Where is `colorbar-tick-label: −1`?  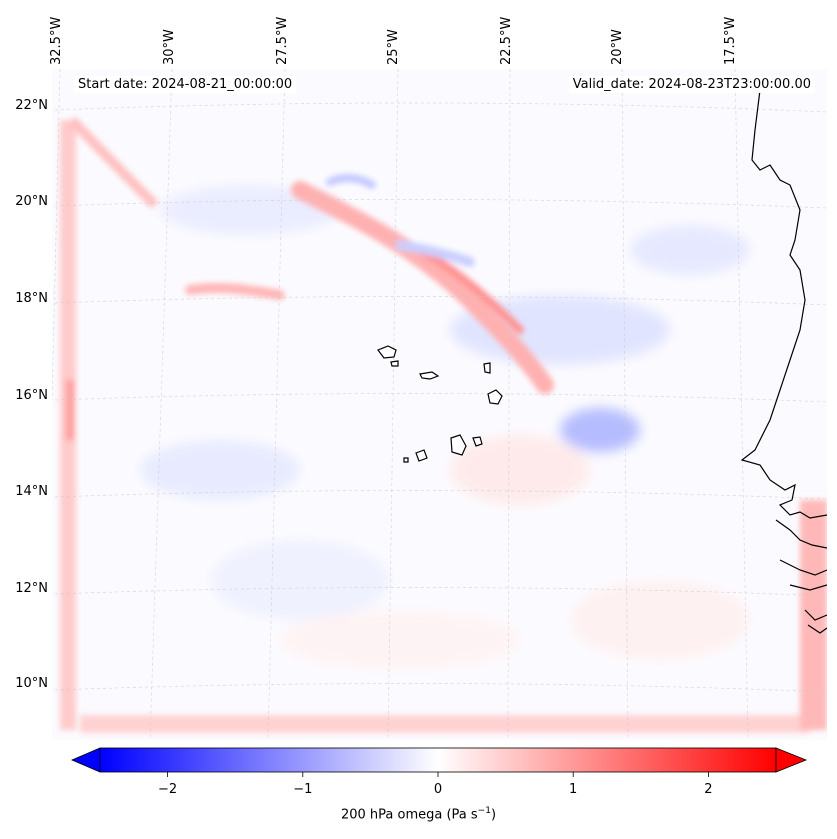
colorbar-tick-label: −1 is located at coordinates (303, 789).